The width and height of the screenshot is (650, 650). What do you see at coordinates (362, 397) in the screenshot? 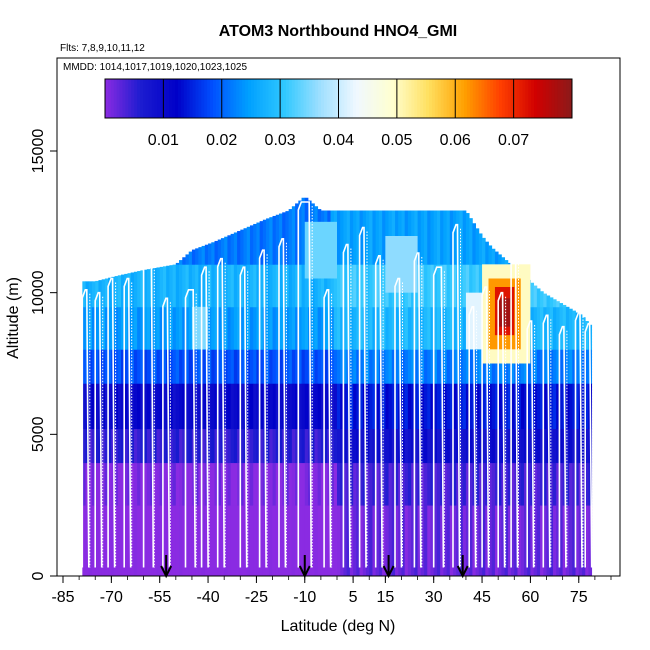
I see `flight-profile-line` at bounding box center [362, 397].